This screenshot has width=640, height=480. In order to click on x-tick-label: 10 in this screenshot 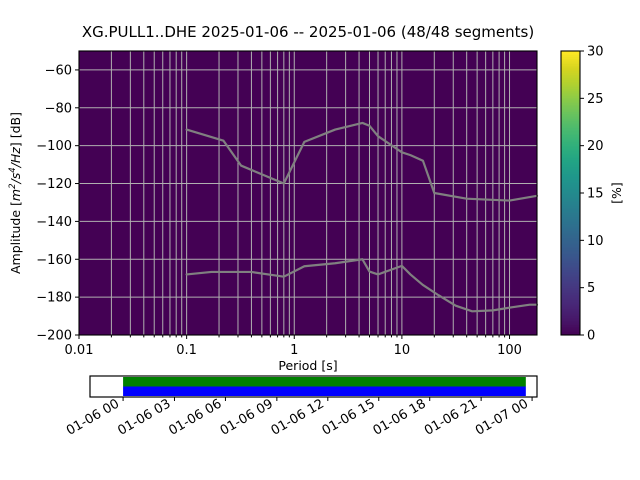, I will do `click(402, 350)`.